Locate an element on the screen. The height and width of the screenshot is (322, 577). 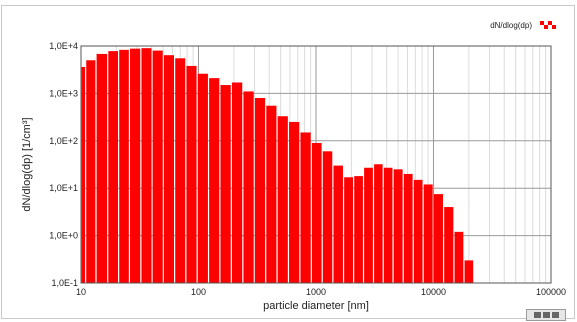
y-tick-label: 1,0E+0 is located at coordinates (63, 236).